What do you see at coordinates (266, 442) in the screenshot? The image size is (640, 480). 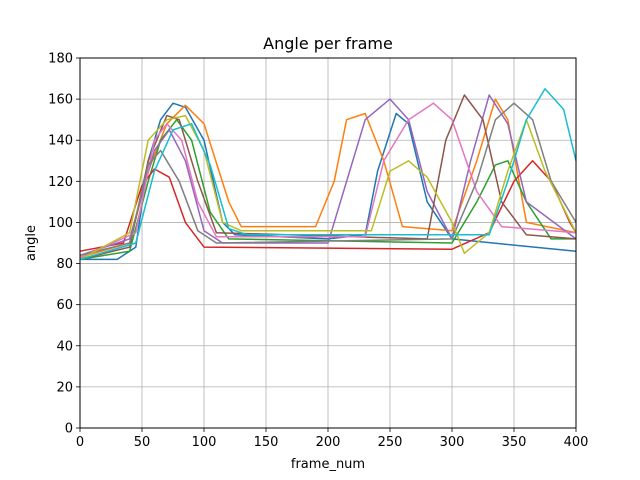 I see `x-tick-label: 150` at bounding box center [266, 442].